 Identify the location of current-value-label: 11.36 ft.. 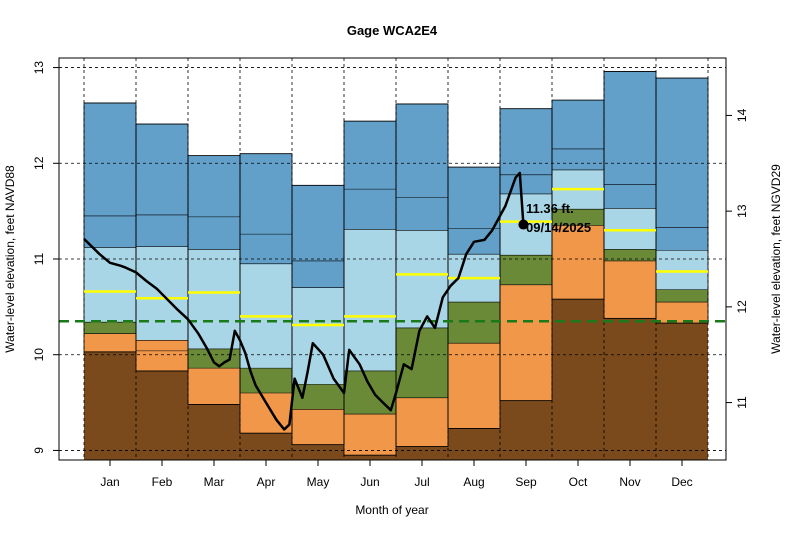
(550, 208).